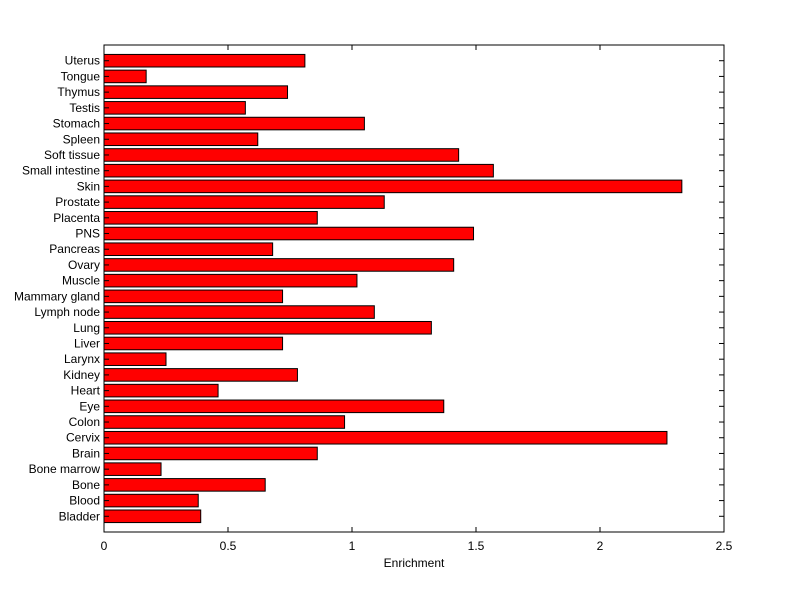  Describe the element at coordinates (230, 280) in the screenshot. I see `bar-muscle` at that location.